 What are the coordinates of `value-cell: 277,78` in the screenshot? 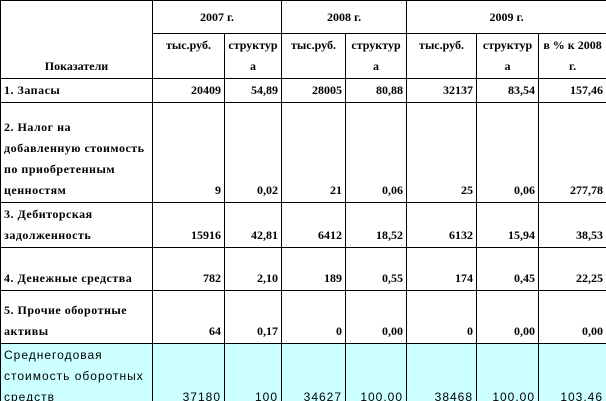 It's located at (572, 152).